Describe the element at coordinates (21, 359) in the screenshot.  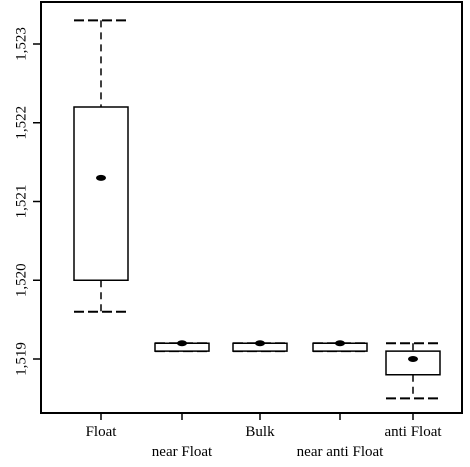
I see `y-tick-label: 1,519` at that location.